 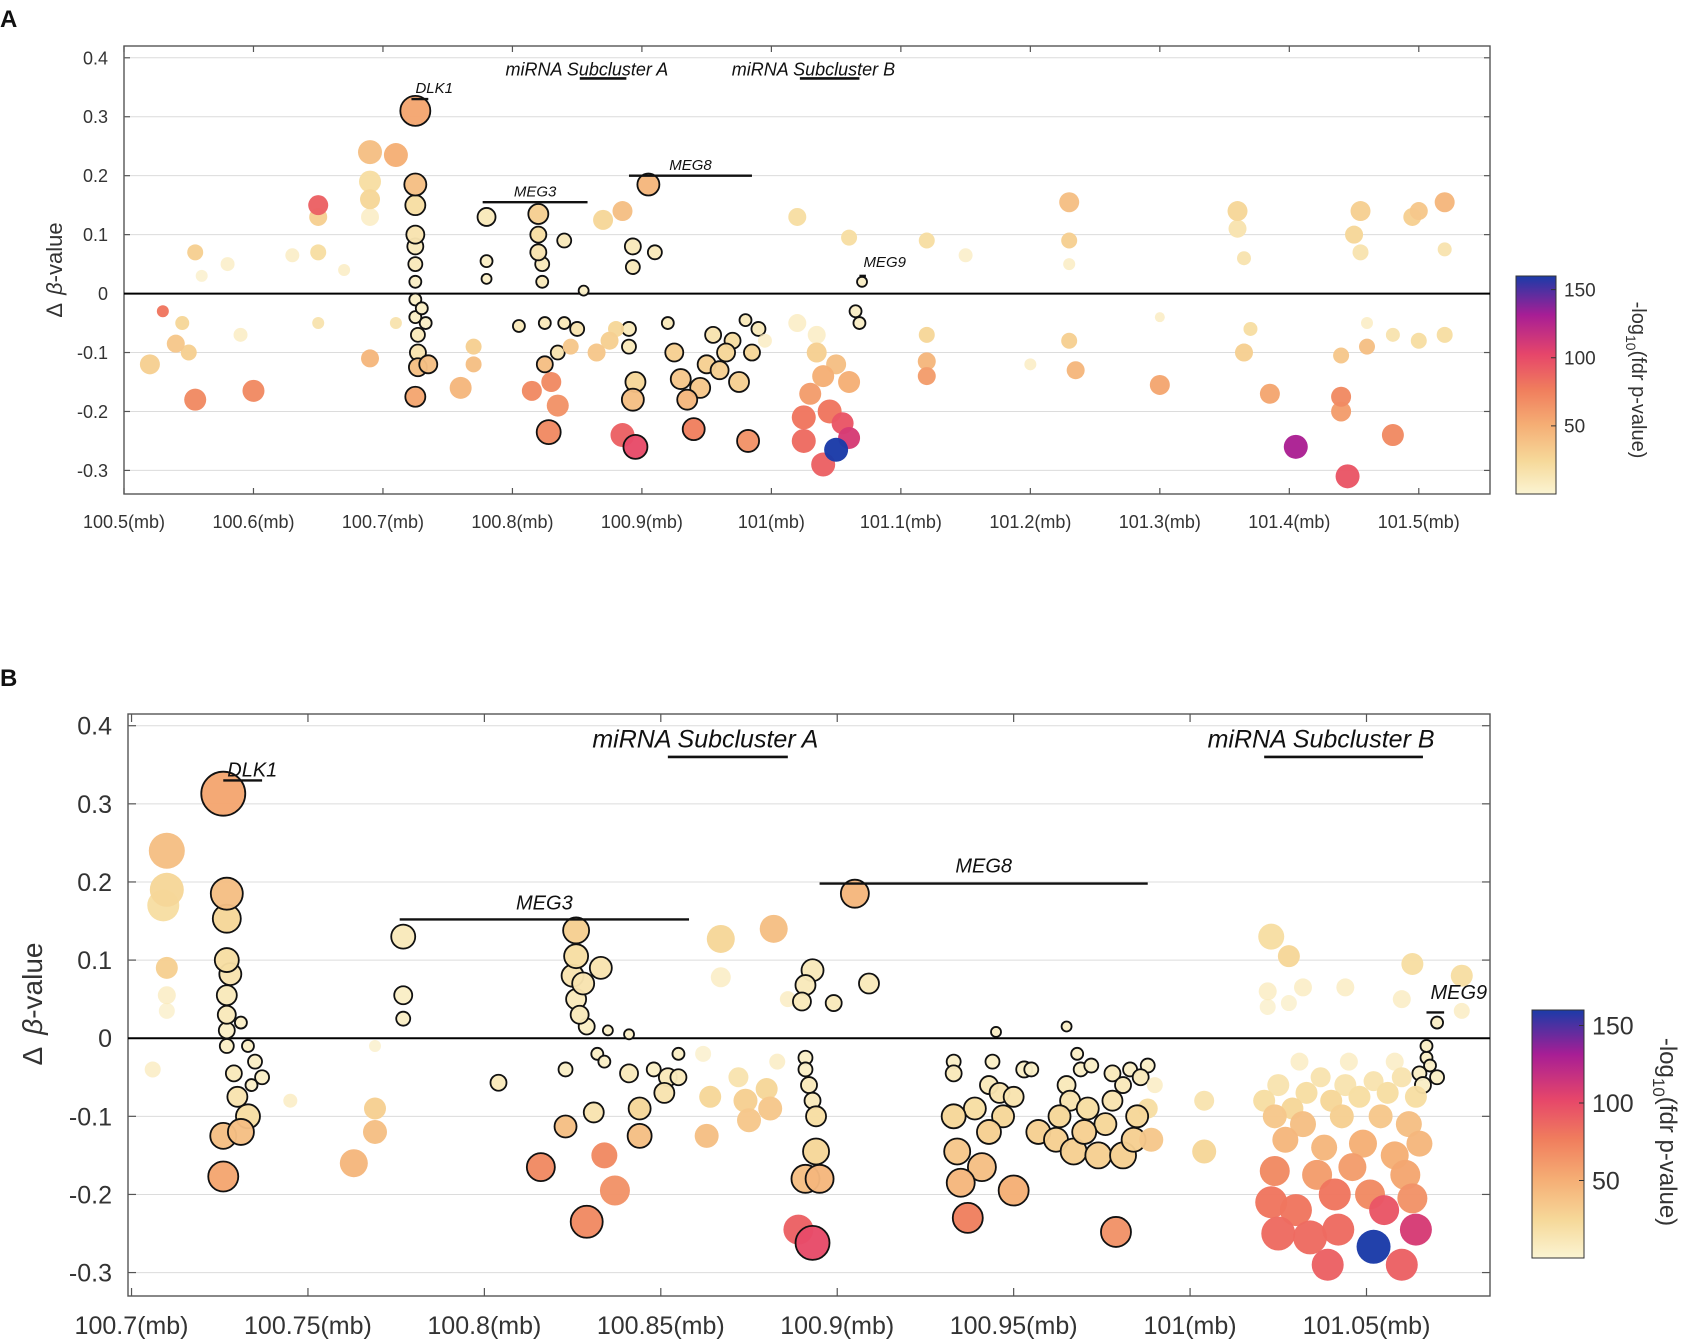 I want to click on x-tick-label: 101.2(mb), so click(x=1030, y=522).